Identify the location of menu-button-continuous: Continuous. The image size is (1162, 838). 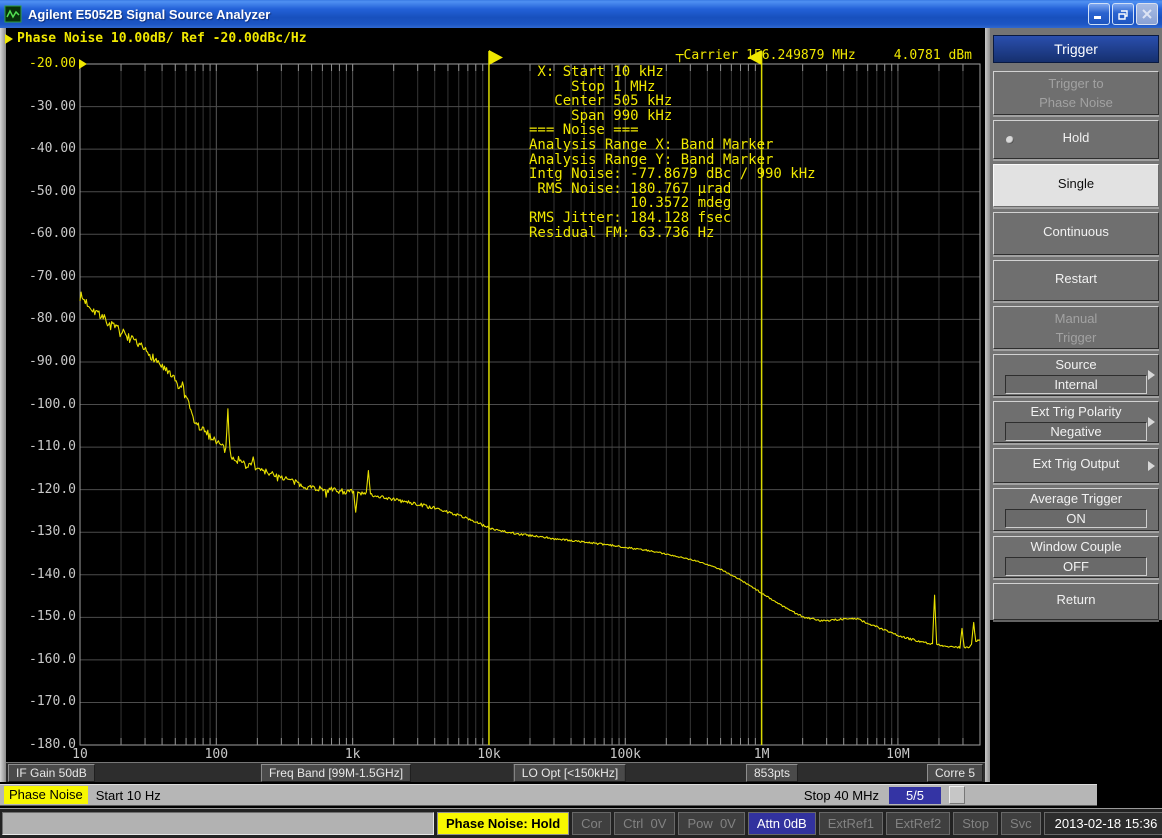
(1076, 233).